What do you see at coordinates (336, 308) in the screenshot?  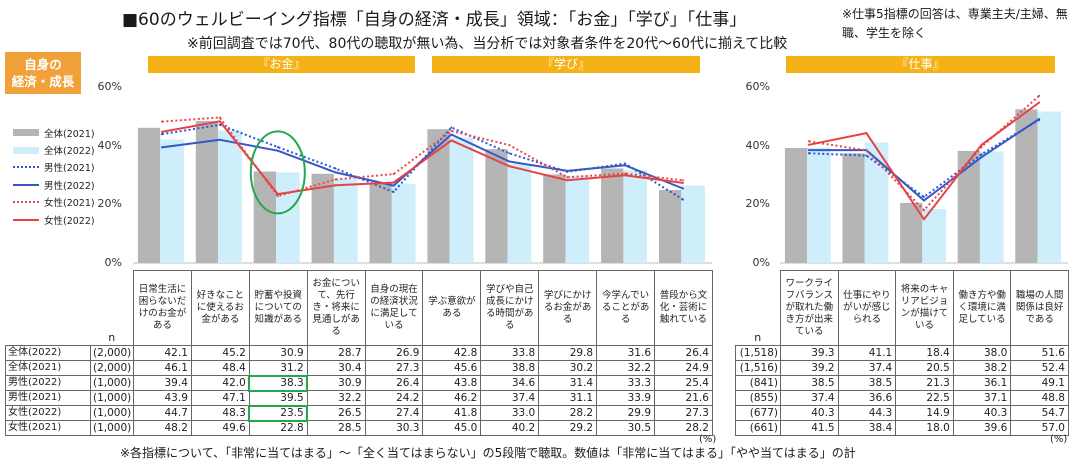 I see `category-label-left-4: お金について、先行き・将来に見通しがある` at bounding box center [336, 308].